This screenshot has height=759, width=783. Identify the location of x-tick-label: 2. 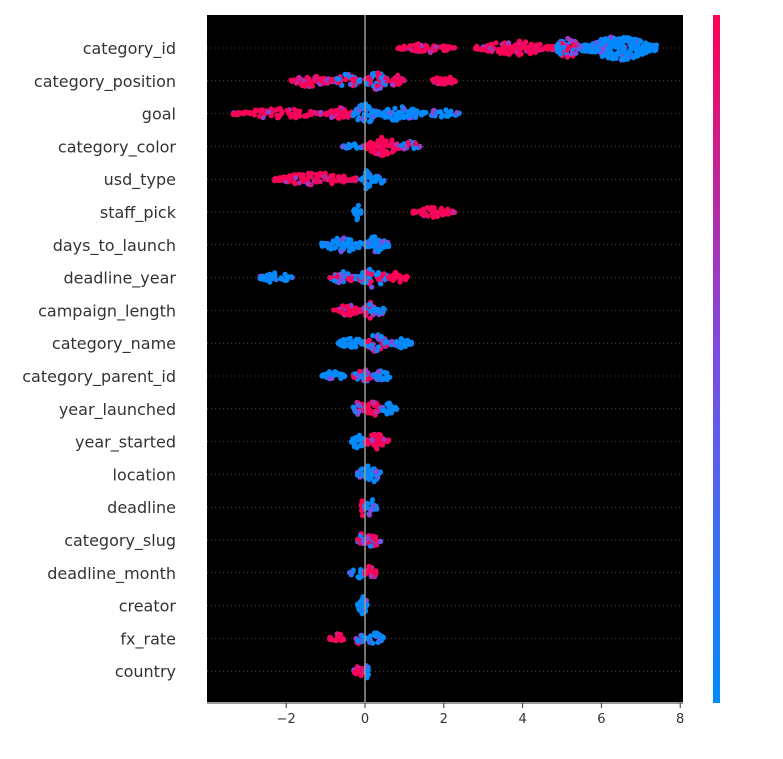
(444, 719).